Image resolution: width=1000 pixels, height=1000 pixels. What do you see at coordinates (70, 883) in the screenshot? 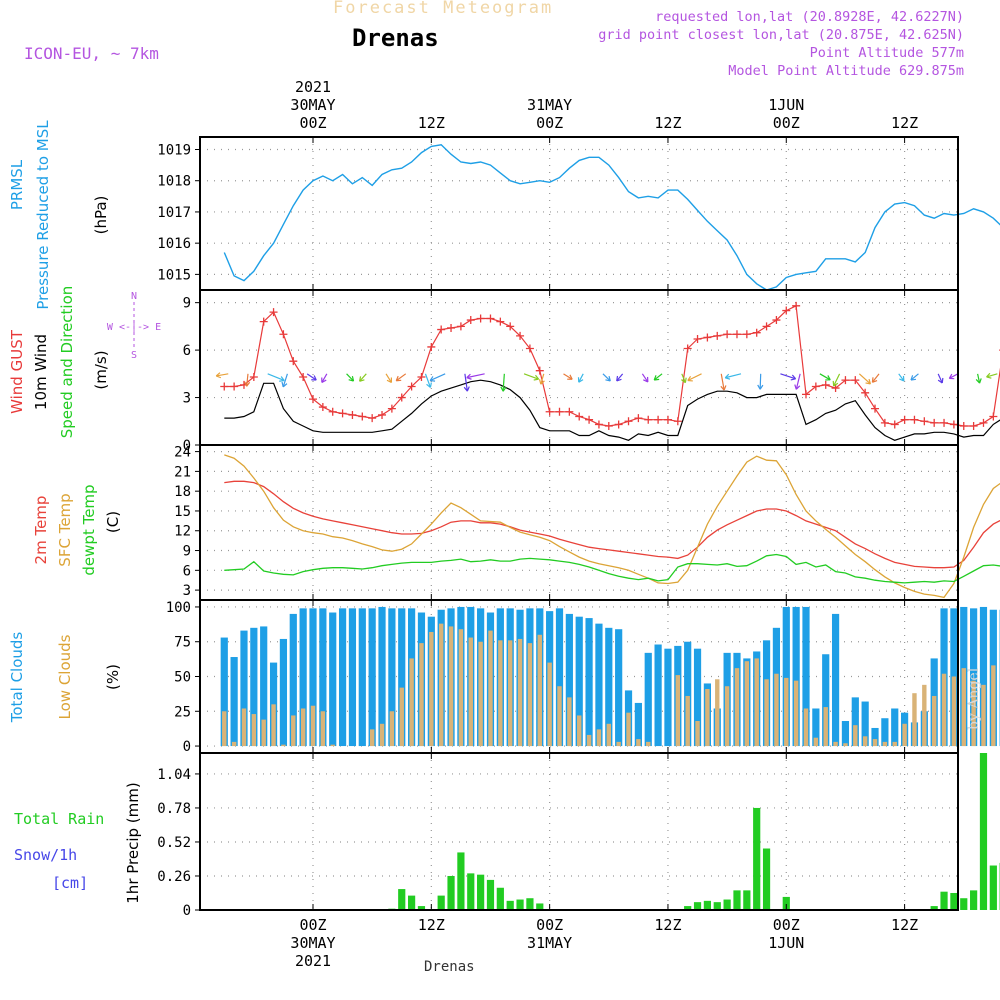
I see `snow-unit-label: [cm]` at bounding box center [70, 883].